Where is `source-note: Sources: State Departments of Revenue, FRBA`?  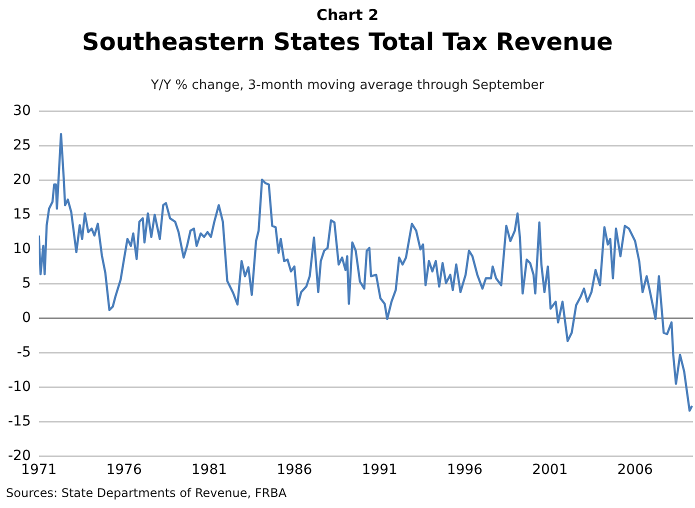
source-note: Sources: State Departments of Revenue, FRBA is located at coordinates (146, 493).